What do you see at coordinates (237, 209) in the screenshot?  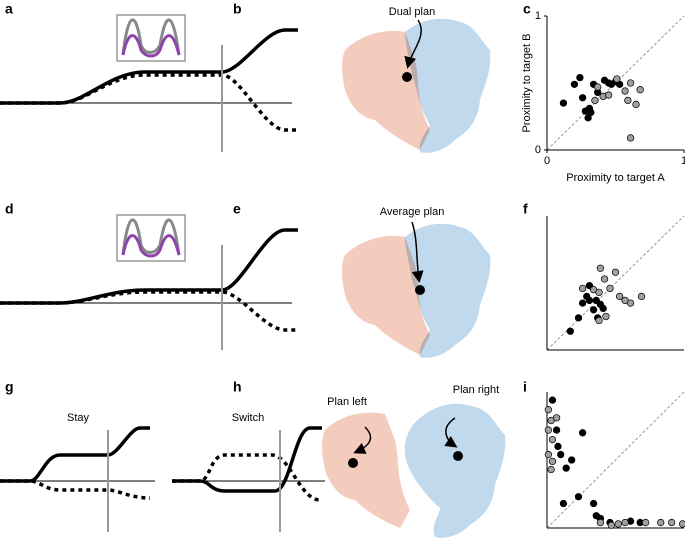 I see `panel-letter: e` at bounding box center [237, 209].